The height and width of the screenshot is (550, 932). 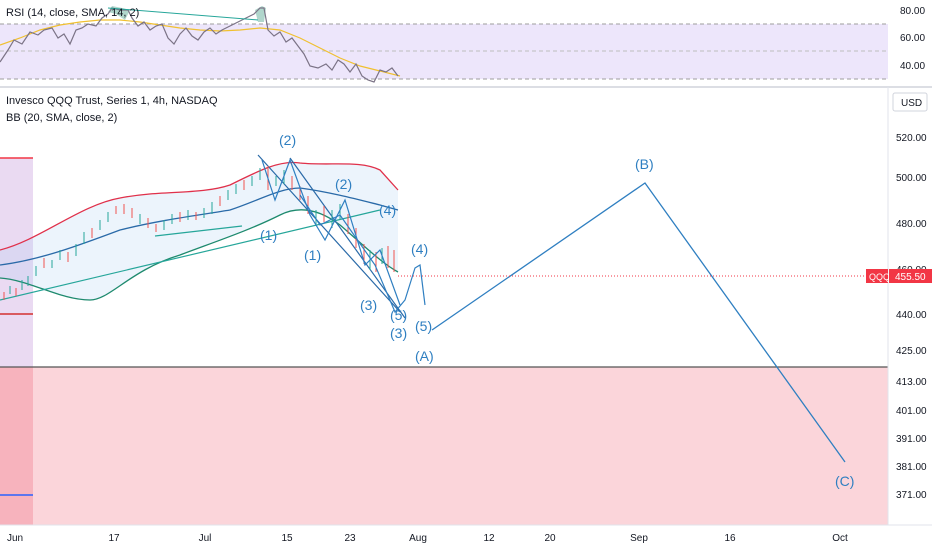 What do you see at coordinates (912, 11) in the screenshot?
I see `rsi-tick-80: 80.00` at bounding box center [912, 11].